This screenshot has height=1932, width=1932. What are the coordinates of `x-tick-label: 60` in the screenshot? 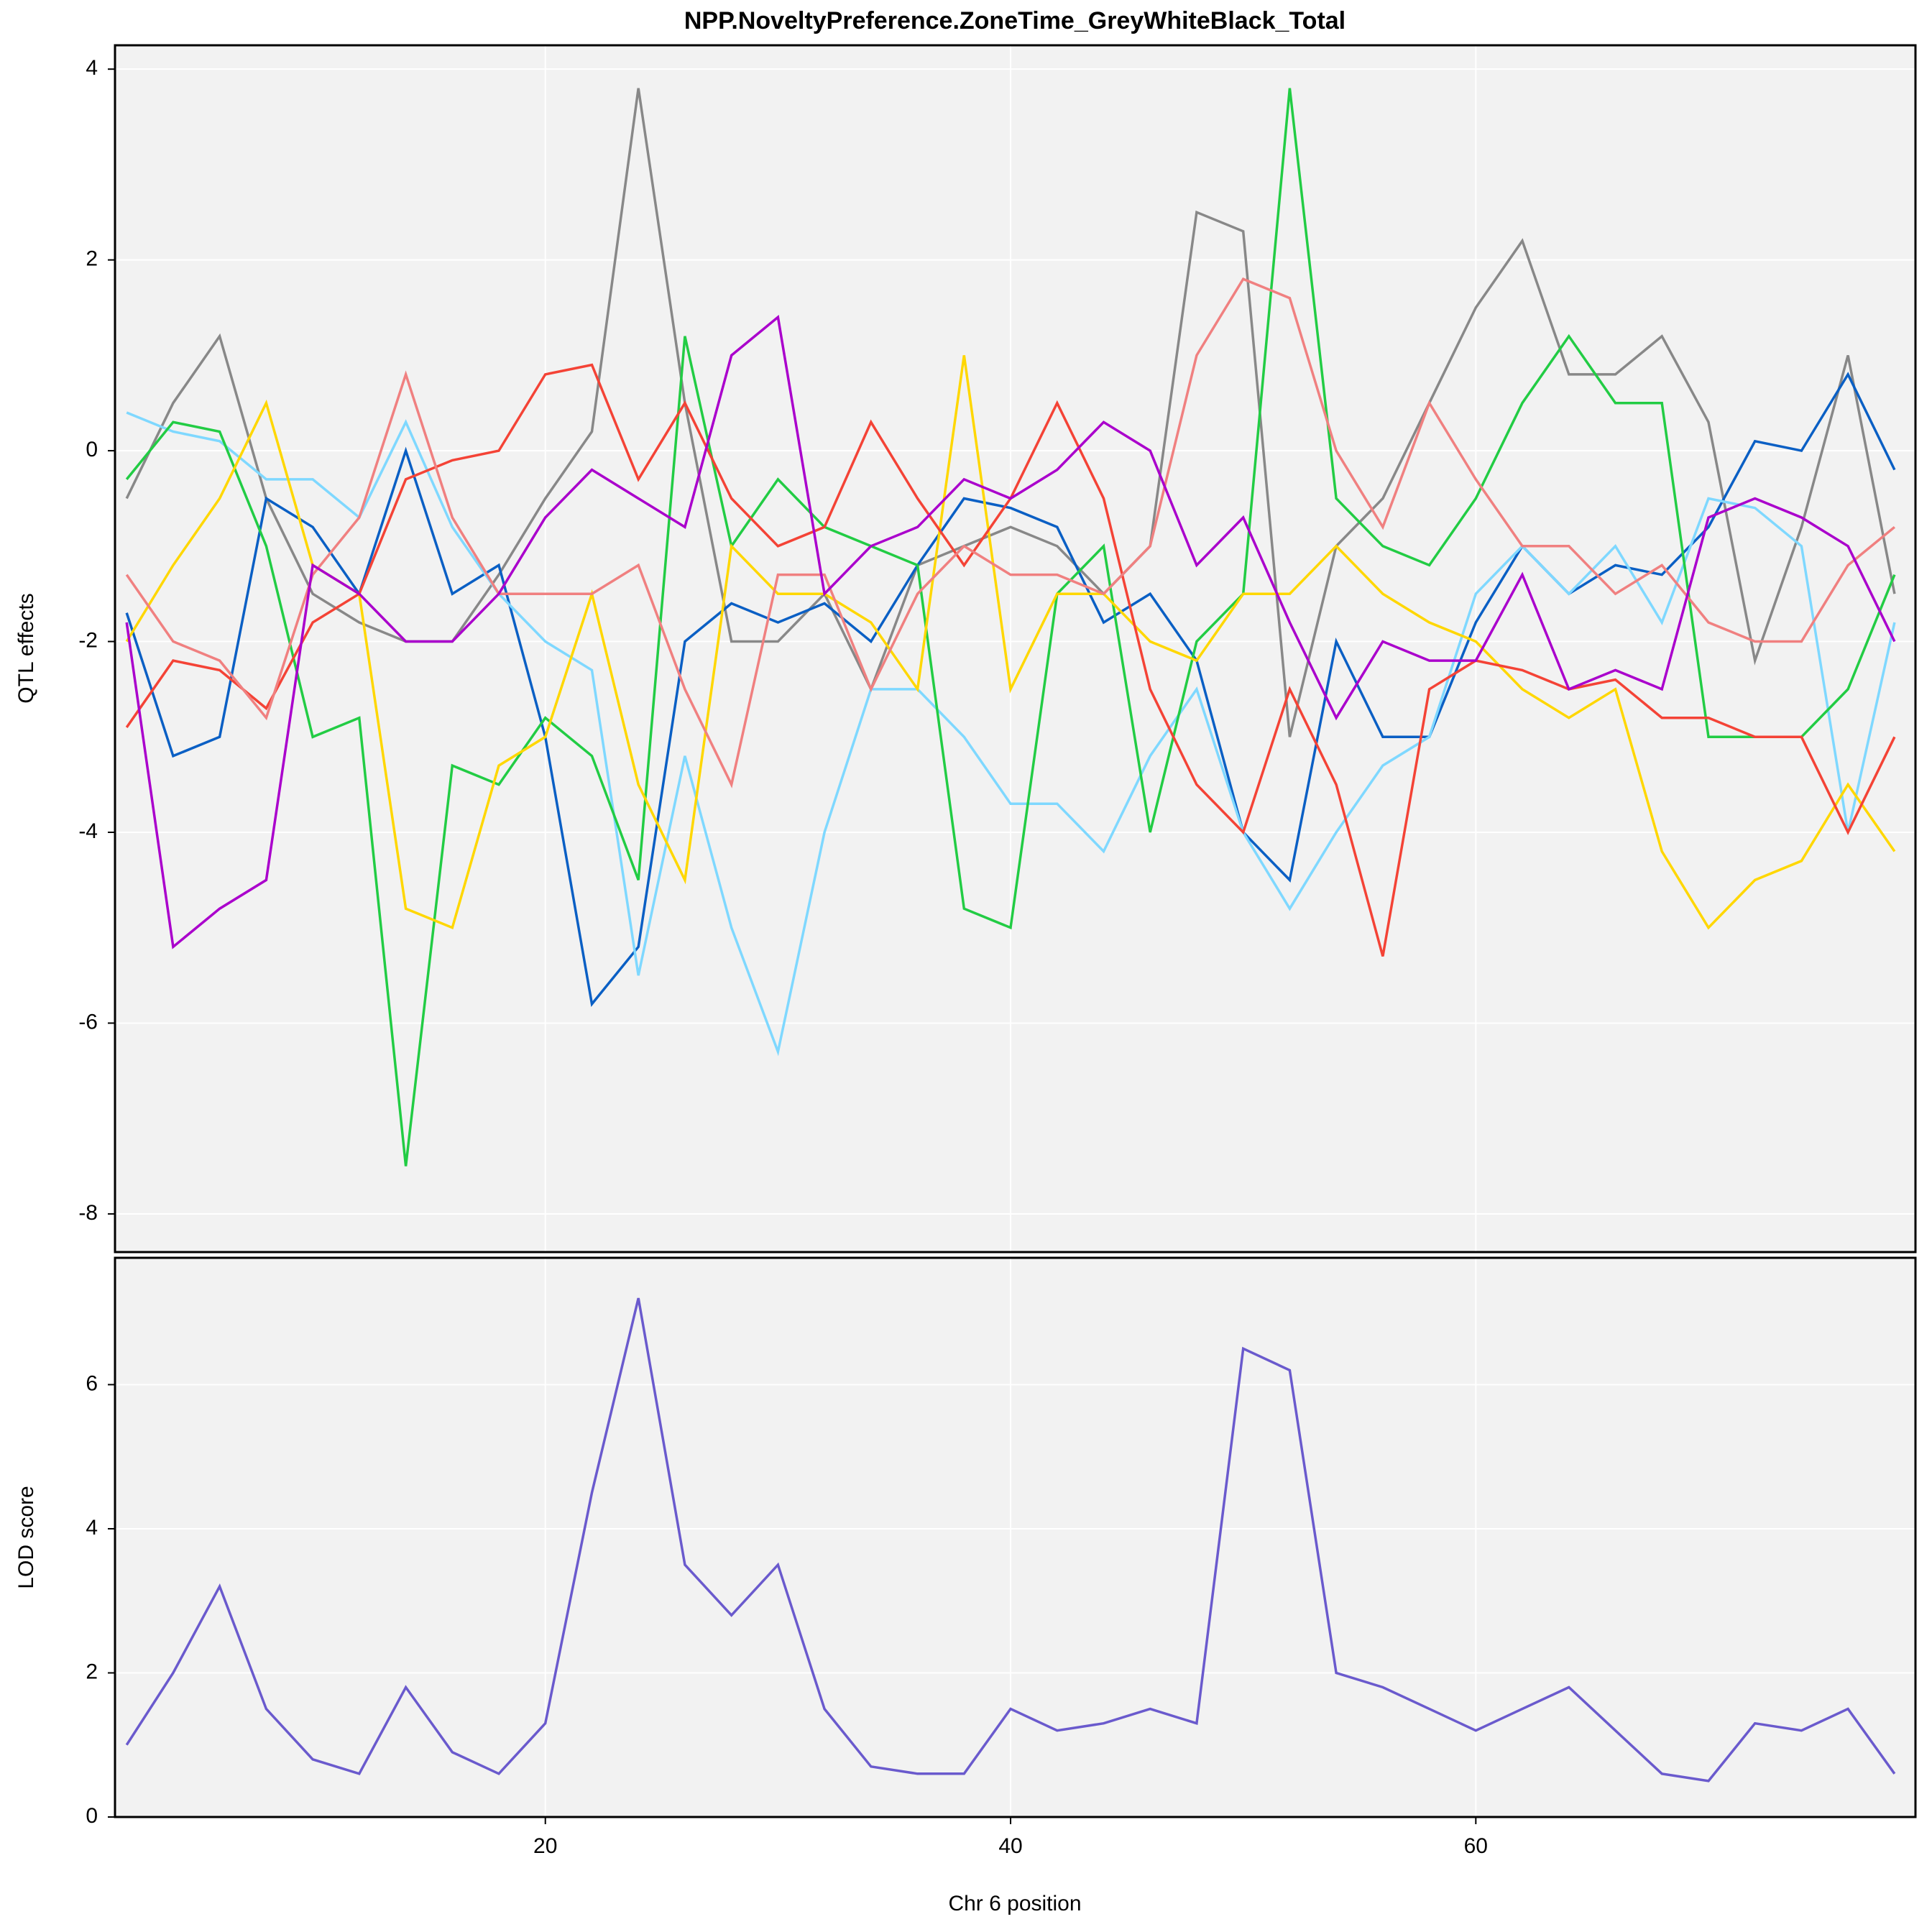 It's located at (1476, 1846).